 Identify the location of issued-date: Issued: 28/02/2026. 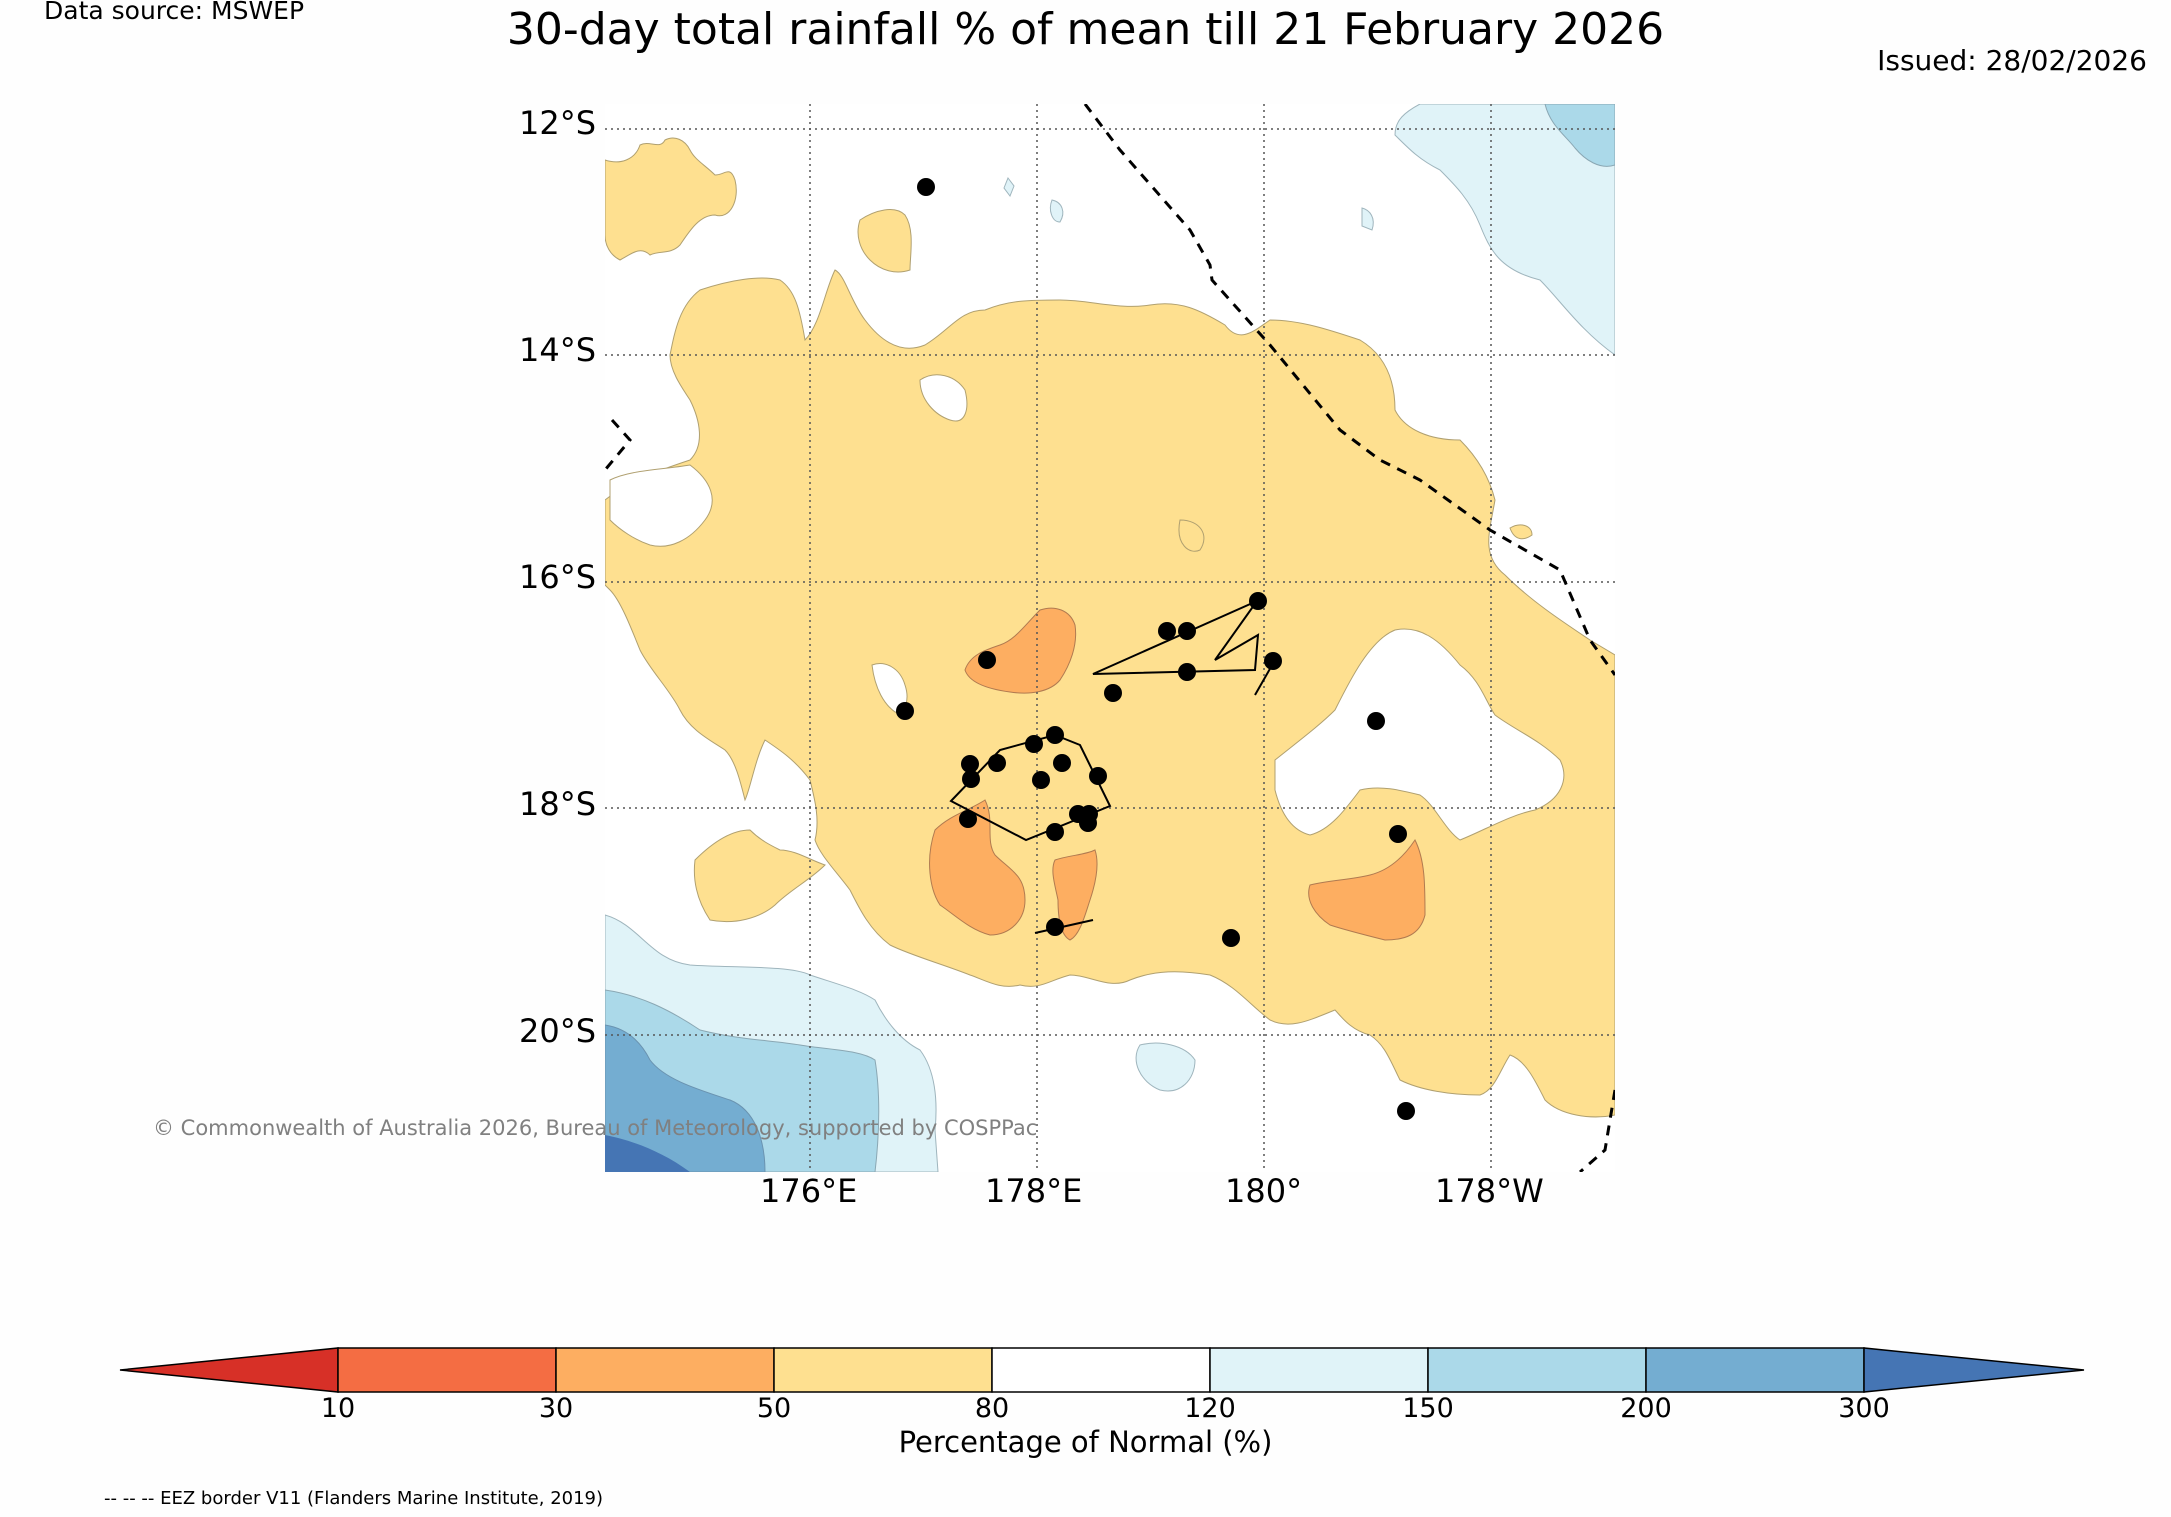
(2012, 60).